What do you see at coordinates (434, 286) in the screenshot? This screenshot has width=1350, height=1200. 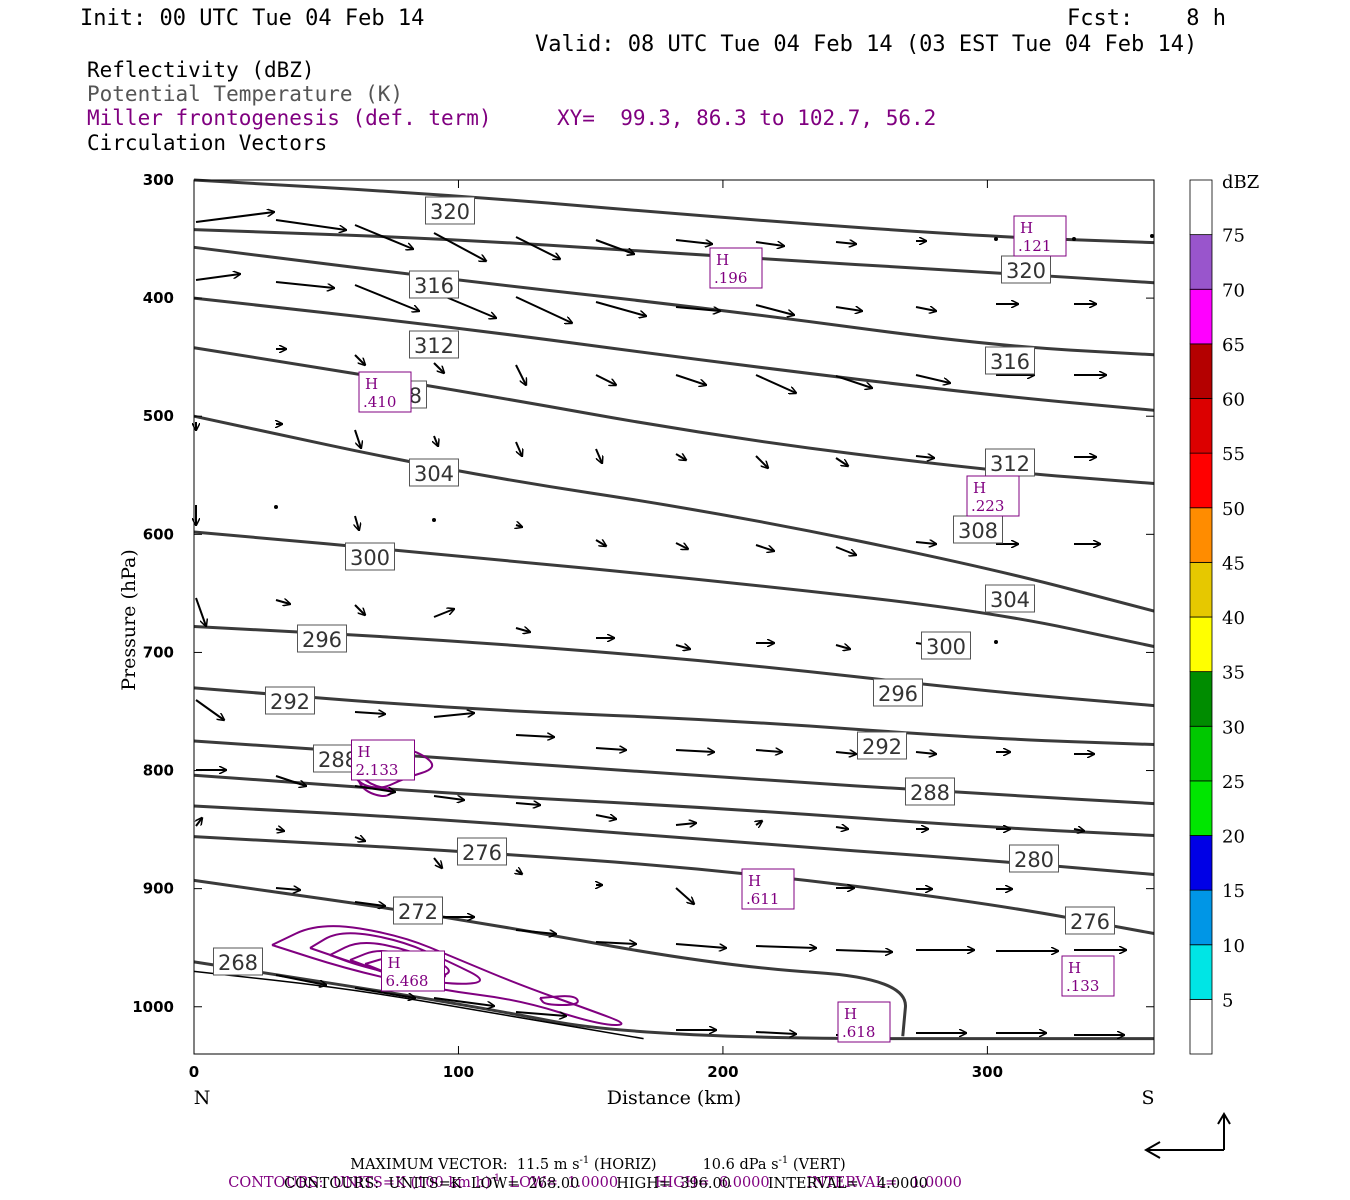 I see `theta-label: 316` at bounding box center [434, 286].